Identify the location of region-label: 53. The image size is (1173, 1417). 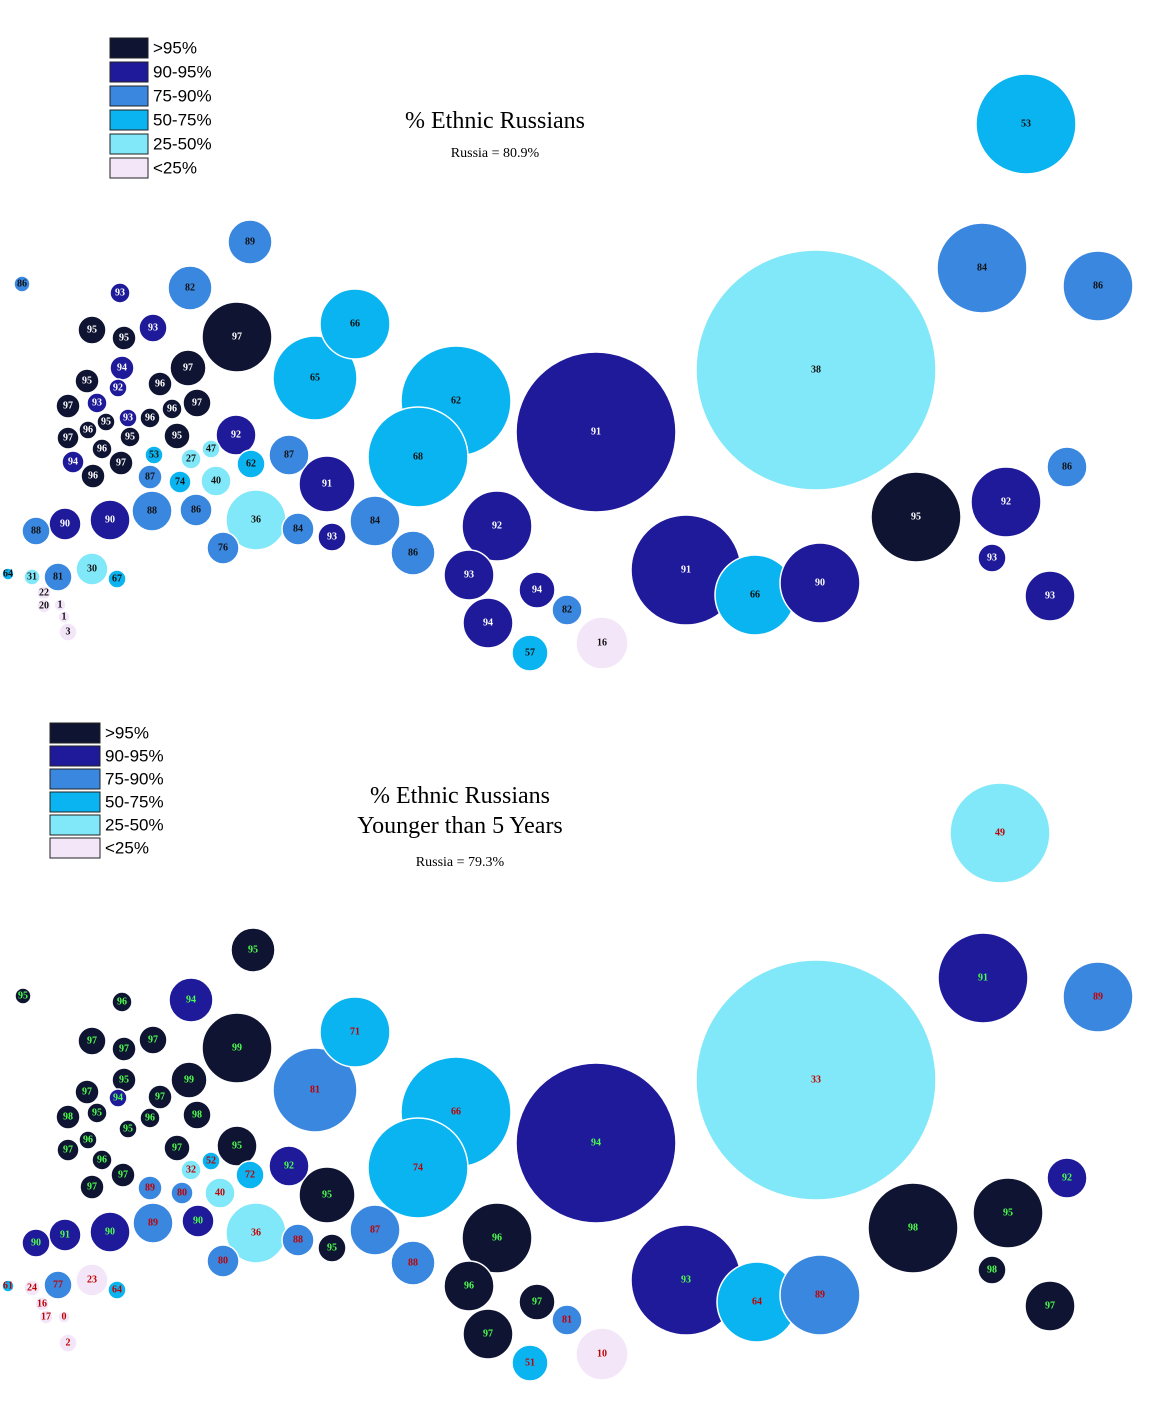
(1026, 123).